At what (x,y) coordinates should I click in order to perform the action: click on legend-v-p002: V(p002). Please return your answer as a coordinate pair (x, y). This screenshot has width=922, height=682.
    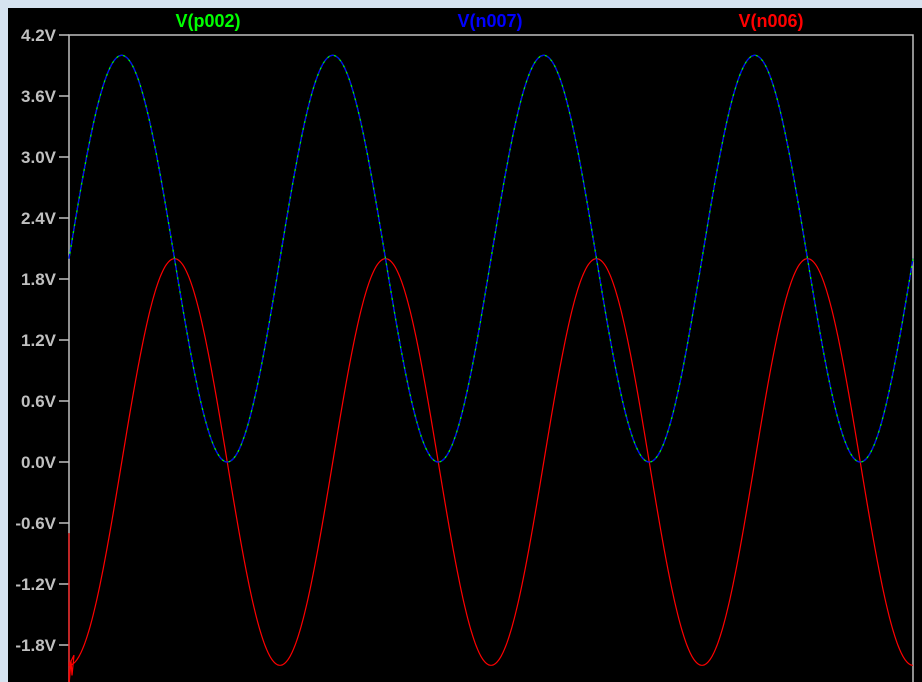
    Looking at the image, I should click on (207, 21).